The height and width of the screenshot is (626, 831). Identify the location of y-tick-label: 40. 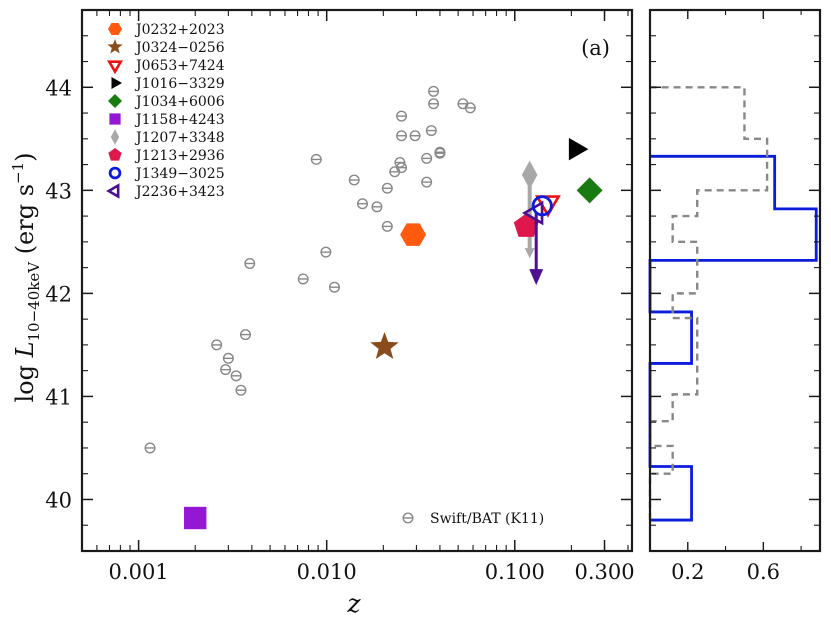
(58, 500).